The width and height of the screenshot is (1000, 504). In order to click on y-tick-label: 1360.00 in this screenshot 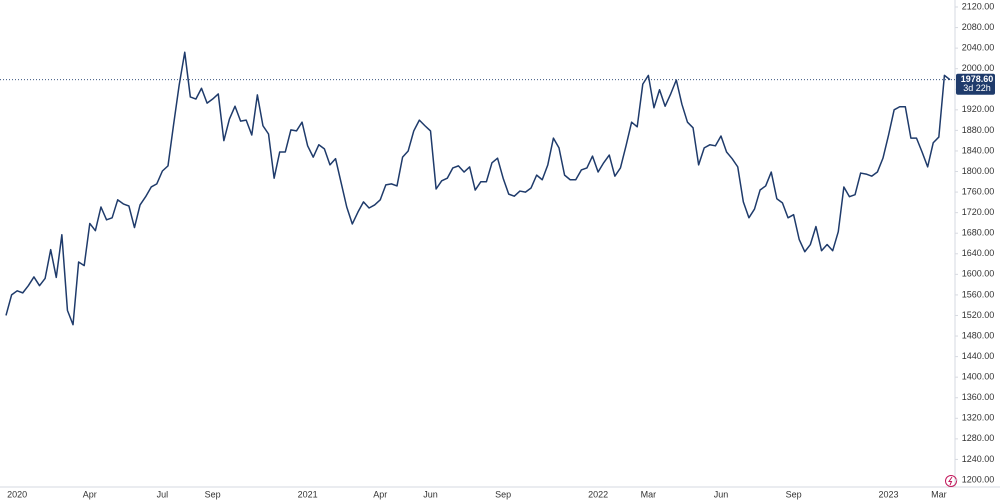, I will do `click(978, 397)`.